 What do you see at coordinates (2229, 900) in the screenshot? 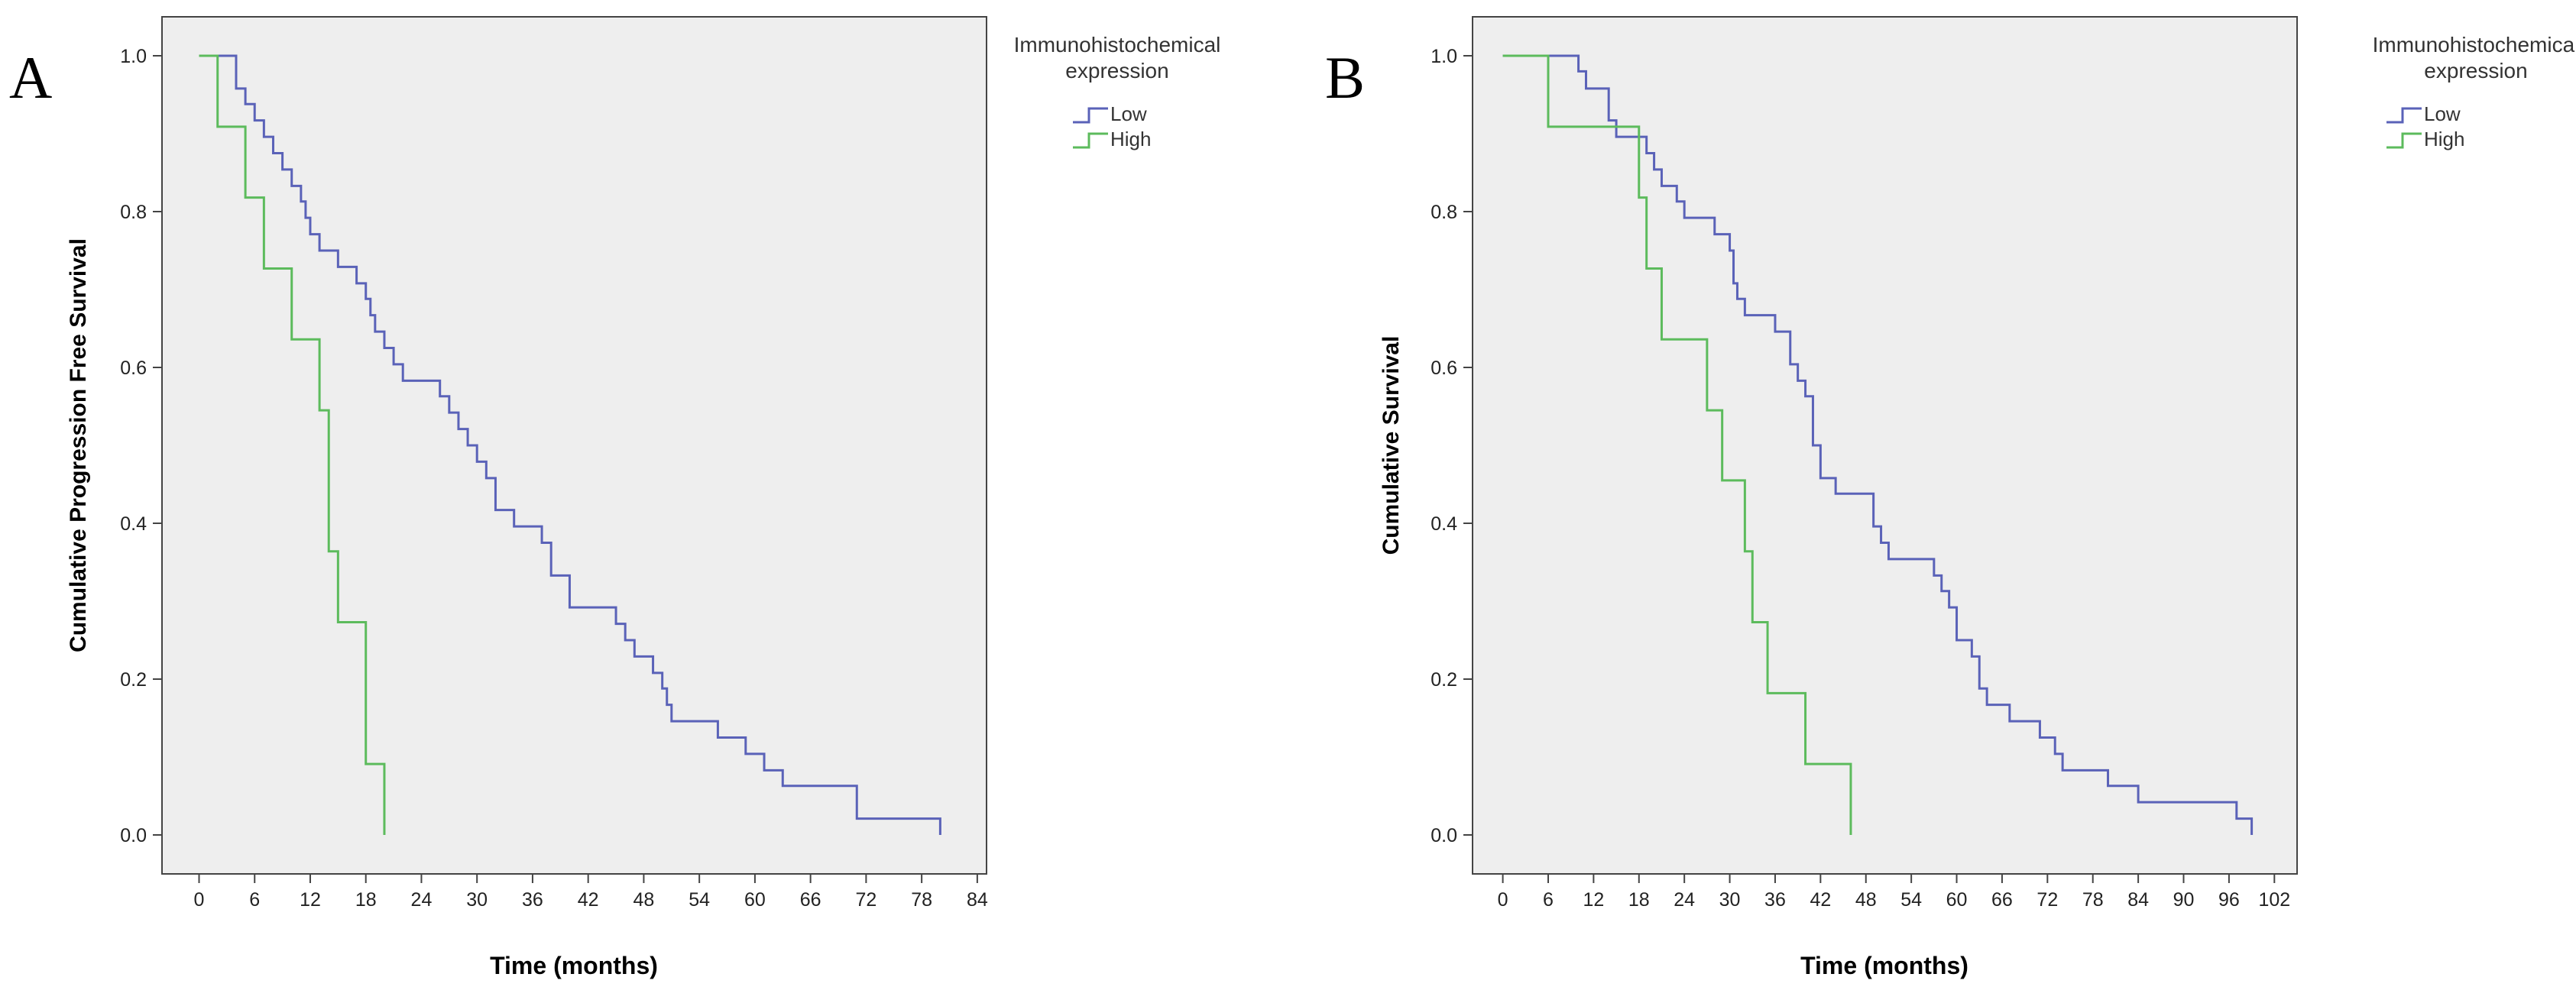
I see `x-tick-label: 96` at bounding box center [2229, 900].